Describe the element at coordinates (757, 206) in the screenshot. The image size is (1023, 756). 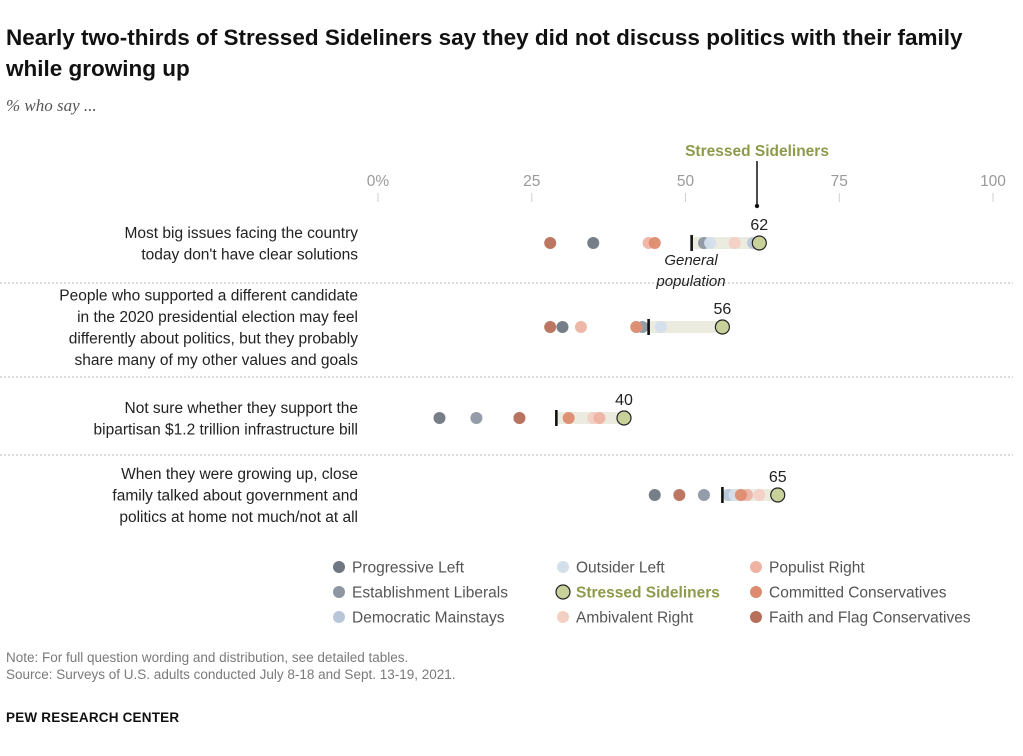
I see `annotation-leader-dot` at that location.